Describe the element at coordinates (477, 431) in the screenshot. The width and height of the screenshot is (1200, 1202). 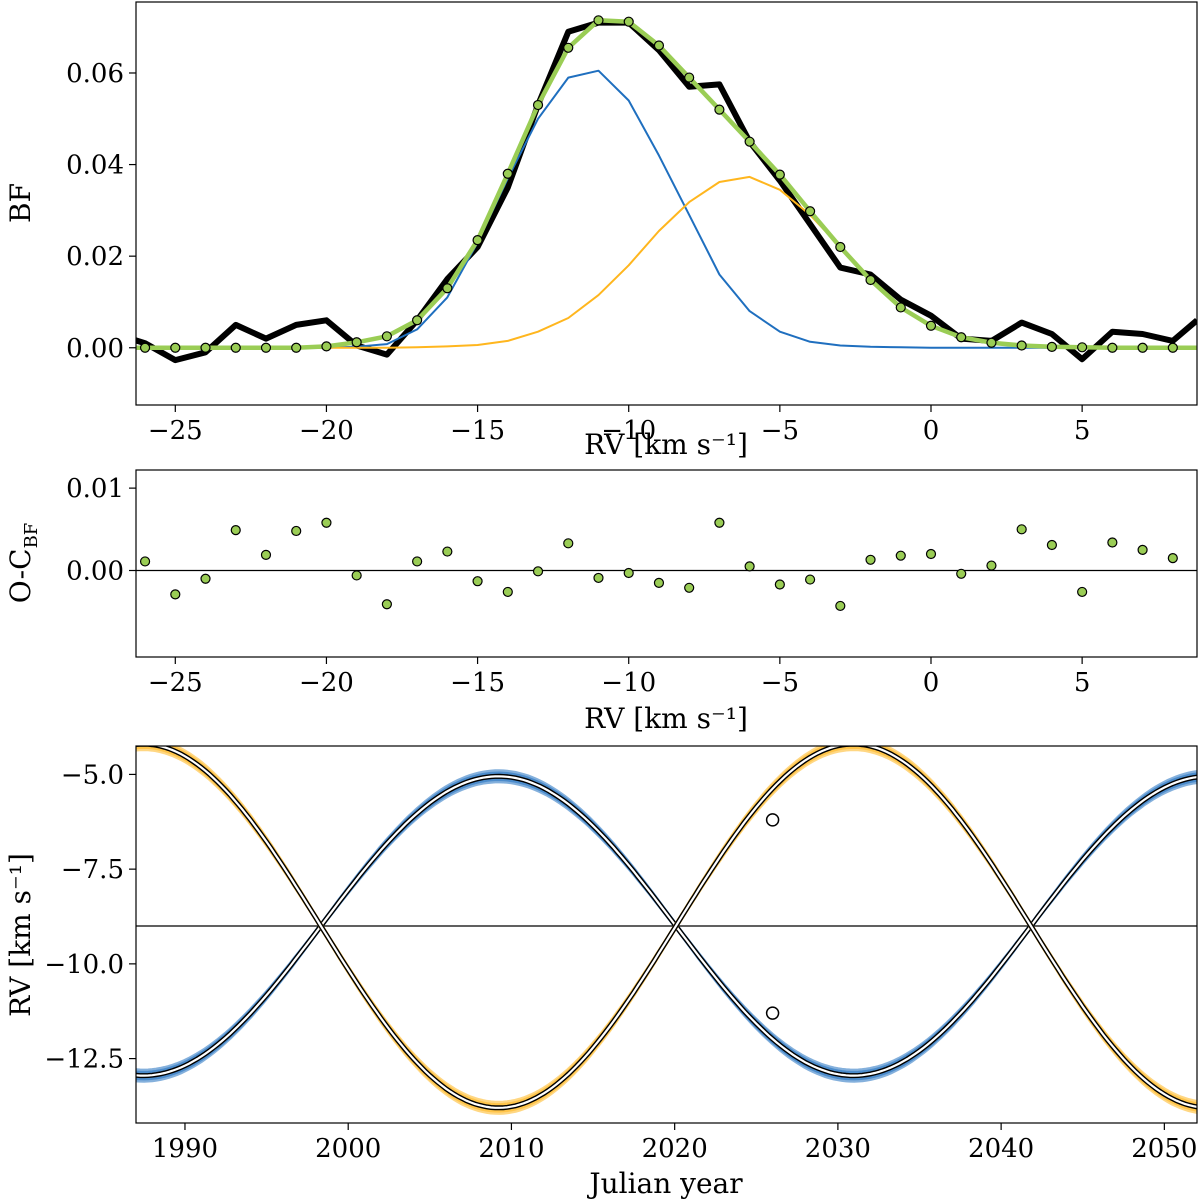
I see `bf-x-tick-label: −15` at that location.